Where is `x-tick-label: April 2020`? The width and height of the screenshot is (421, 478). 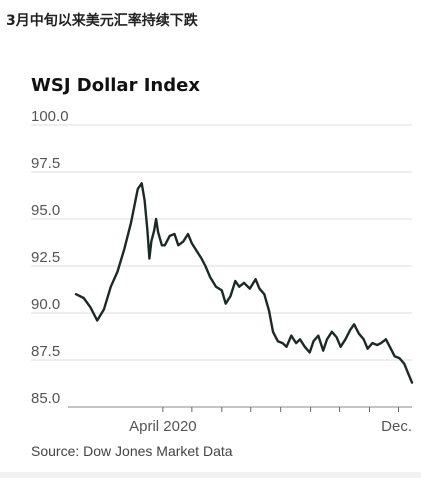
x-tick-label: April 2020 is located at coordinates (163, 426).